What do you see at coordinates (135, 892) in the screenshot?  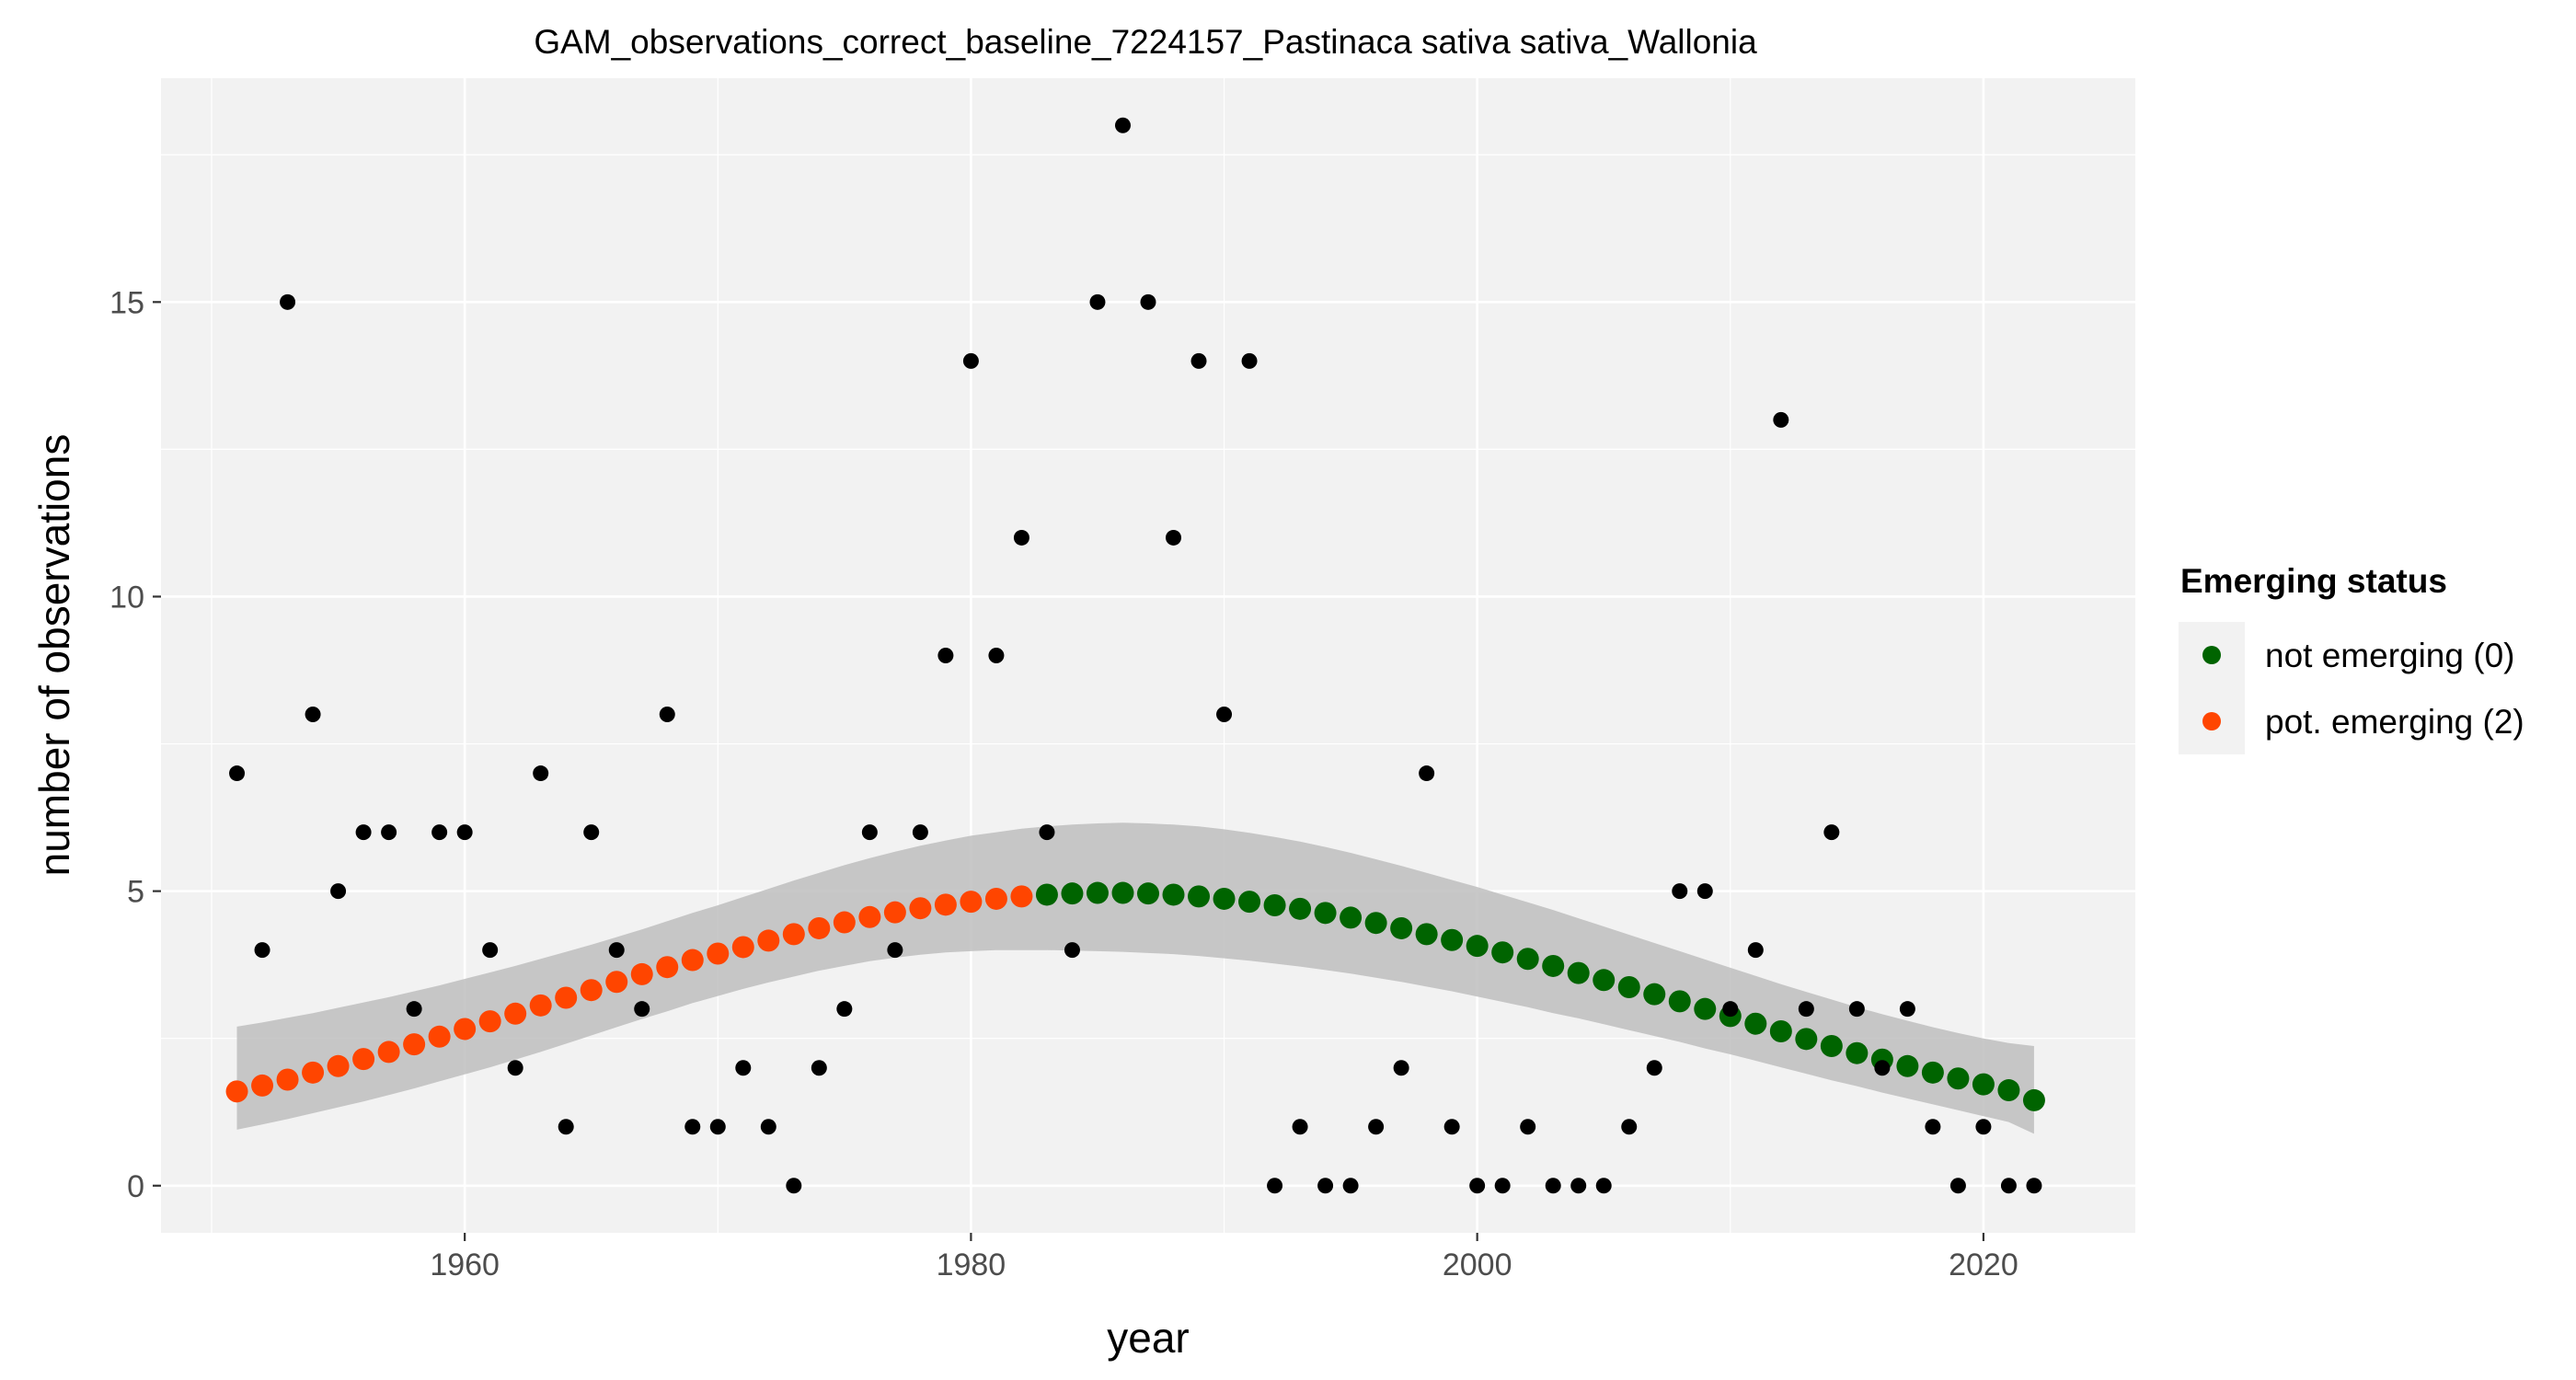 I see `y-tick-label: 5` at bounding box center [135, 892].